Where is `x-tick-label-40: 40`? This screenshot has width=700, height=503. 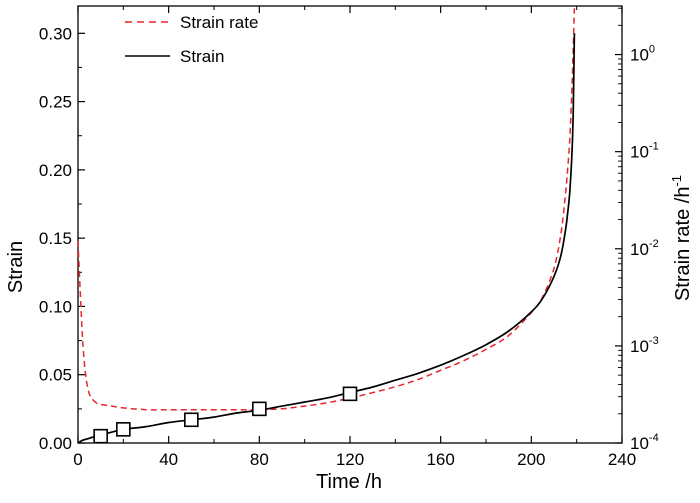 x-tick-label-40: 40 is located at coordinates (168, 459).